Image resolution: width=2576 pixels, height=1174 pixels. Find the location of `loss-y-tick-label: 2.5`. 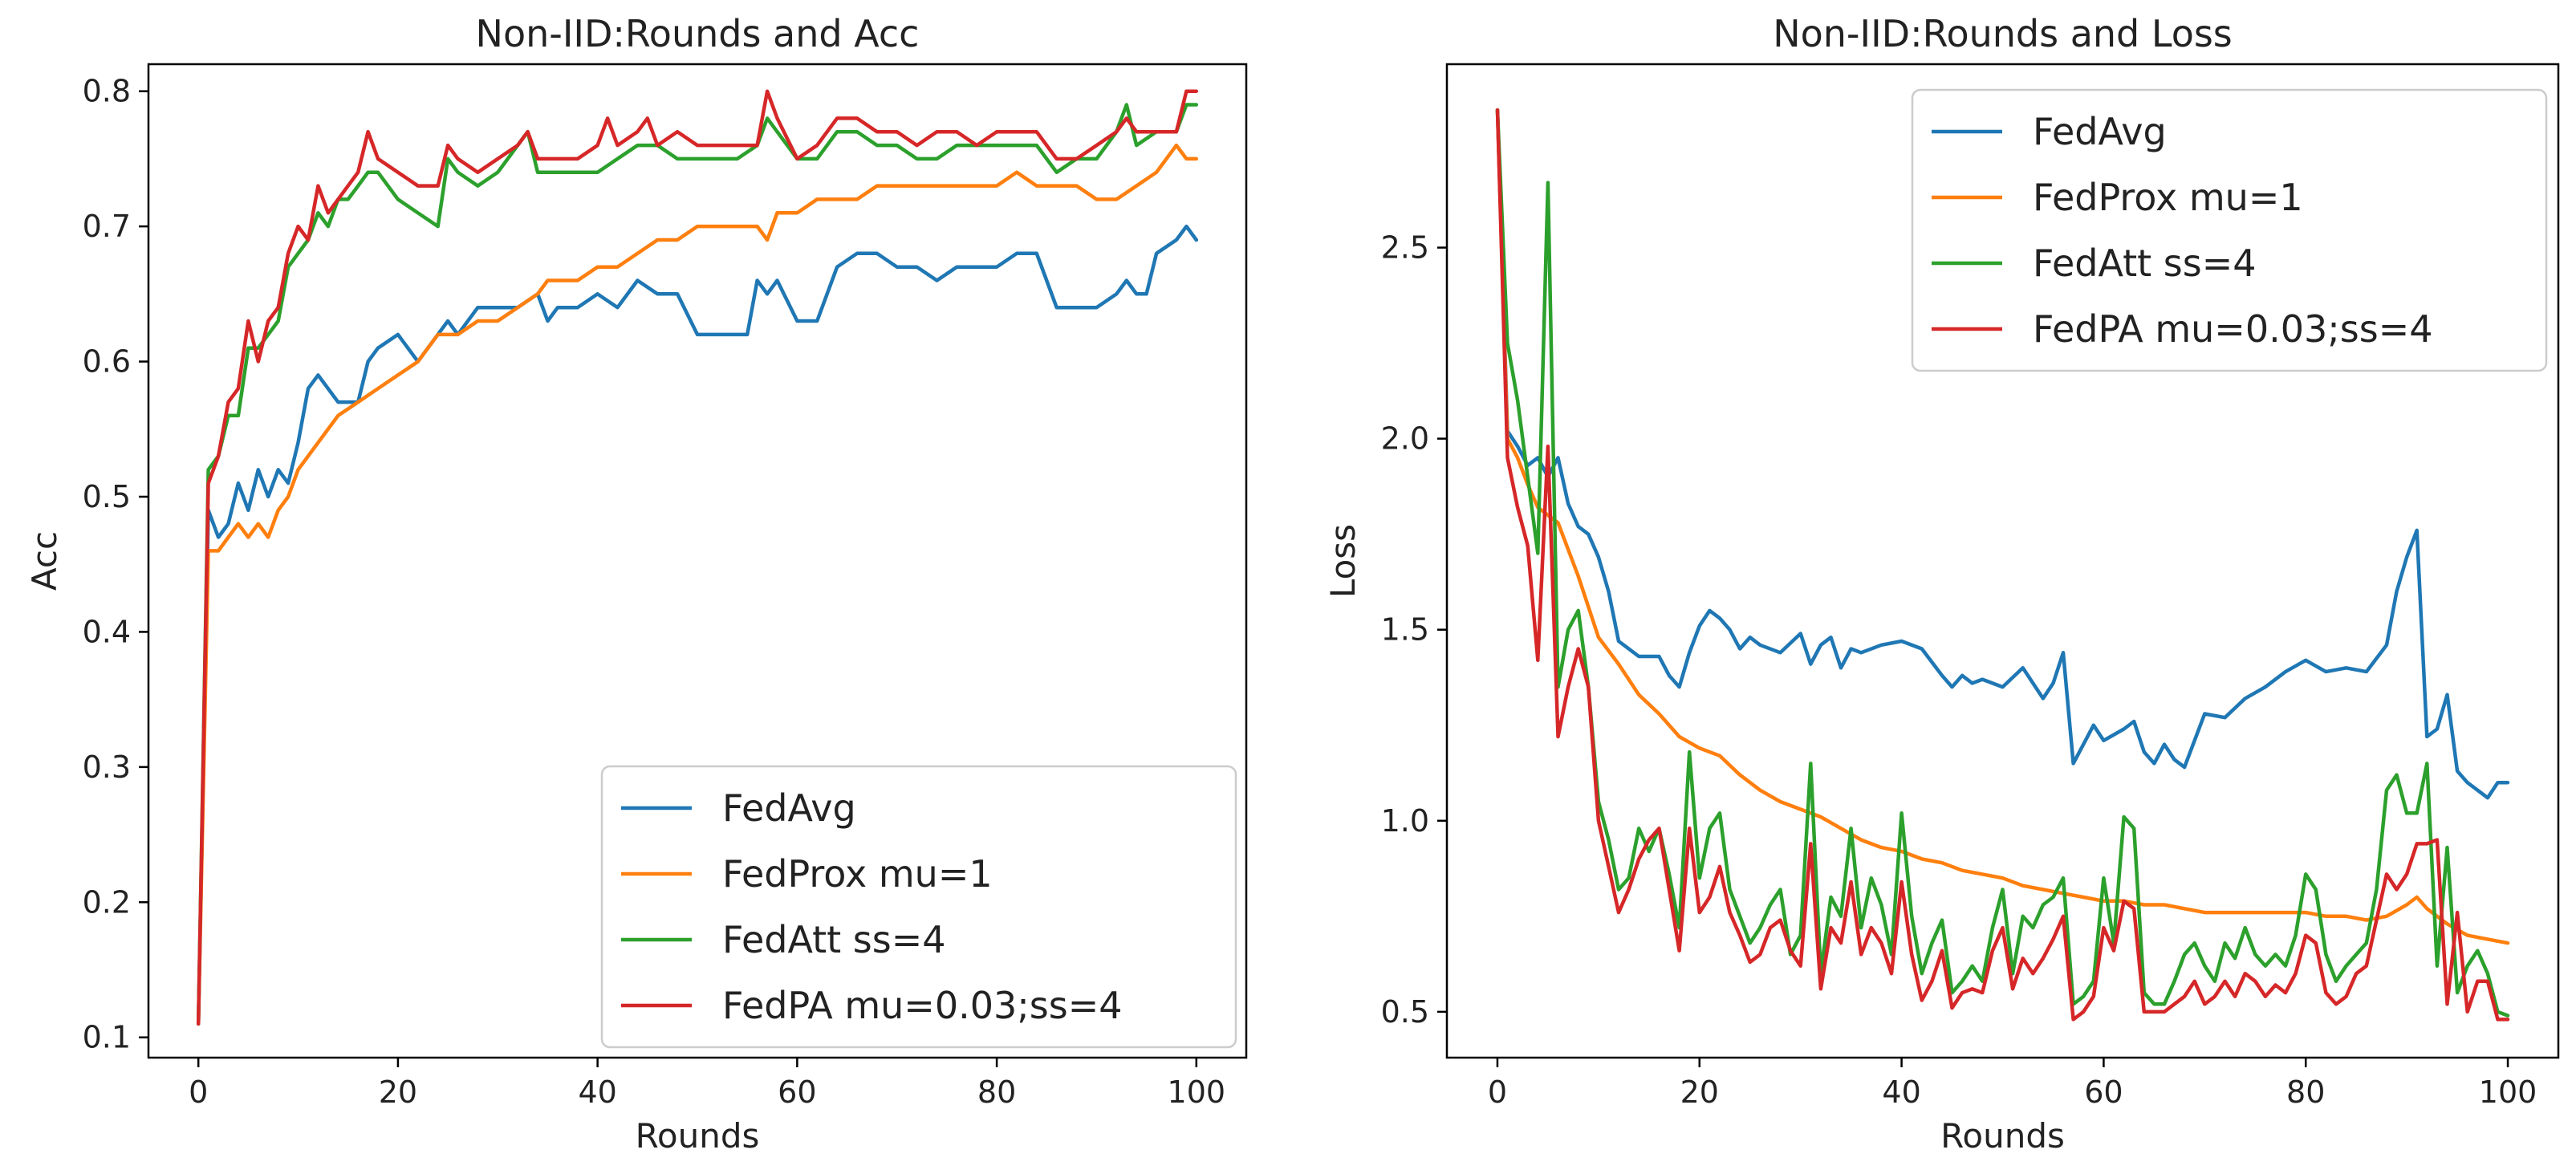

loss-y-tick-label: 2.5 is located at coordinates (1405, 248).